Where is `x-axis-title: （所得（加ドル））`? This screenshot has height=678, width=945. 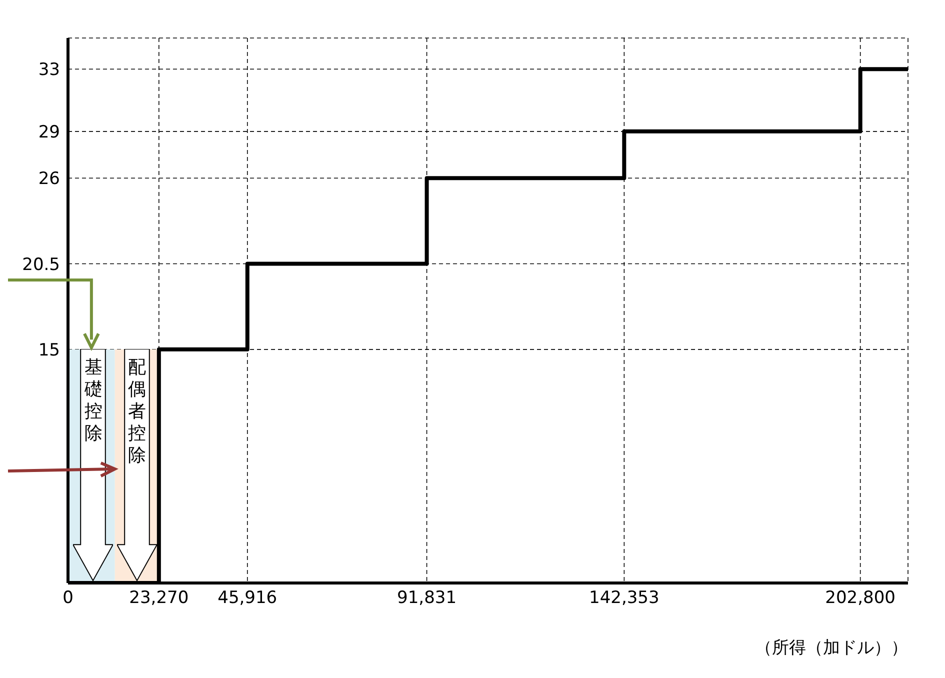 x-axis-title: （所得（加ドル）） is located at coordinates (831, 648).